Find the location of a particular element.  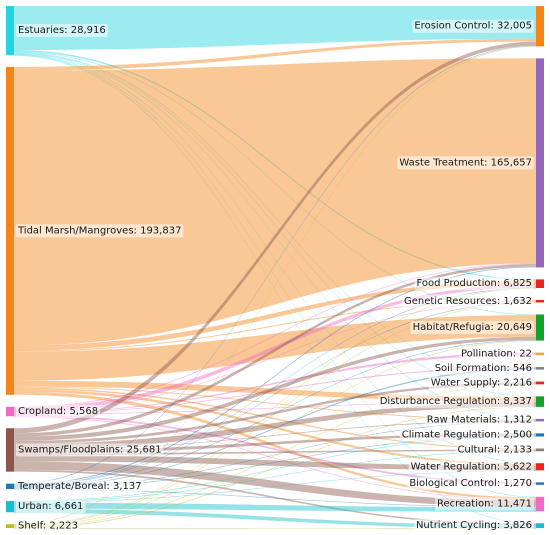

target-node-label: Genetic Resources: 1,632 is located at coordinates (468, 301).